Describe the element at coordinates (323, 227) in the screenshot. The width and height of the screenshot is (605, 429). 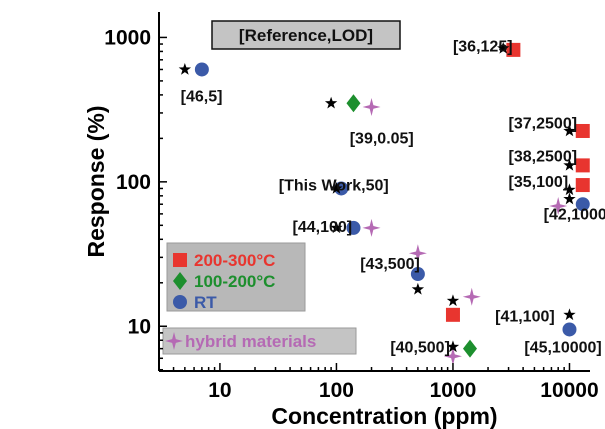
I see `annotation-label: [44,100]` at that location.